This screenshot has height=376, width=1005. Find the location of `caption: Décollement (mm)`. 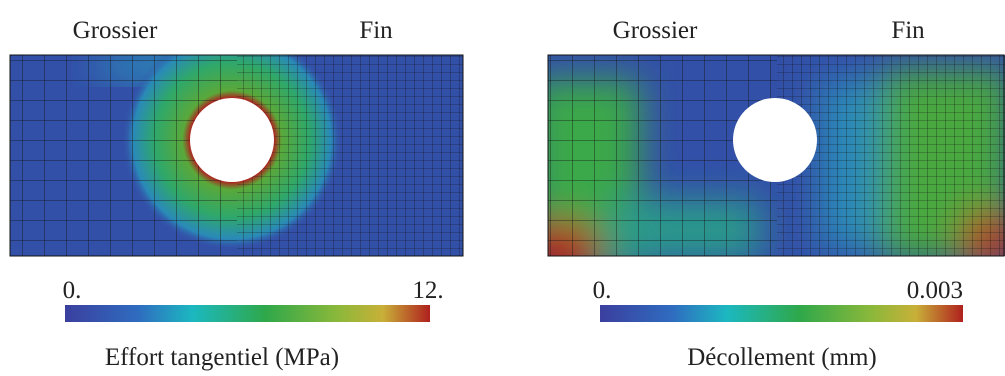

caption: Décollement (mm) is located at coordinates (782, 357).